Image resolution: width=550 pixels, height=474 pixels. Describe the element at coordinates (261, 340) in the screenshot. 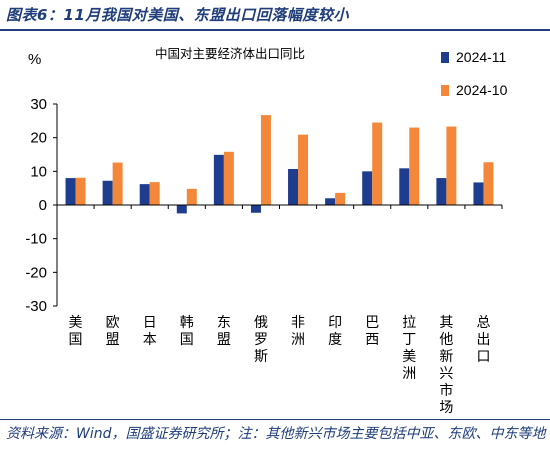

I see `x-category-label: 俄罗斯` at that location.